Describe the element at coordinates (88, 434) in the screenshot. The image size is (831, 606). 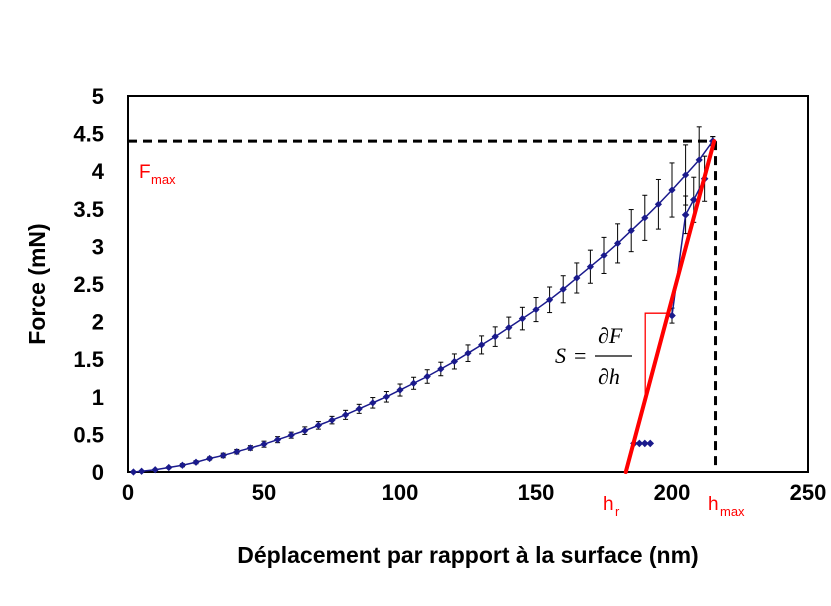
I see `y-tick-label: 0.5` at that location.